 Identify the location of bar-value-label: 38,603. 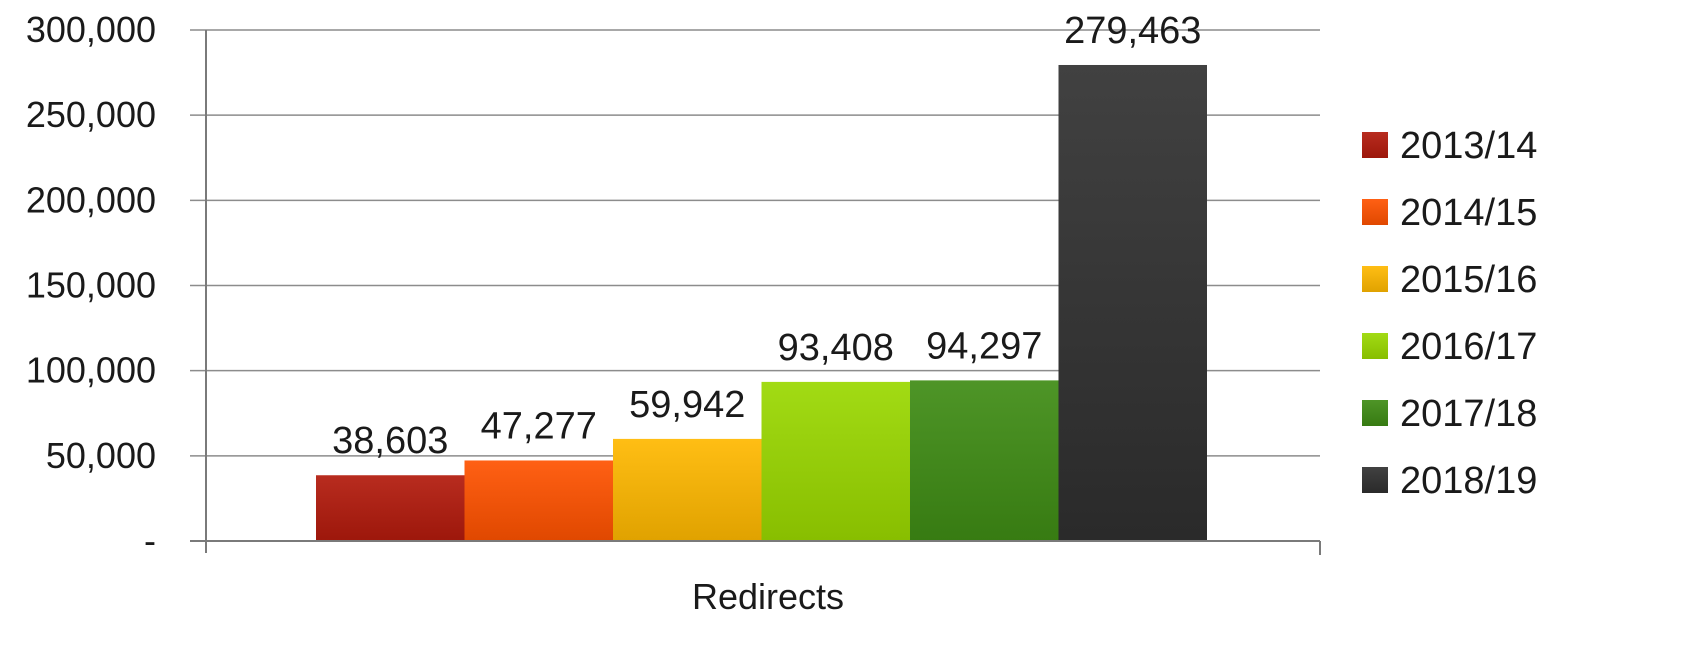
(390, 441).